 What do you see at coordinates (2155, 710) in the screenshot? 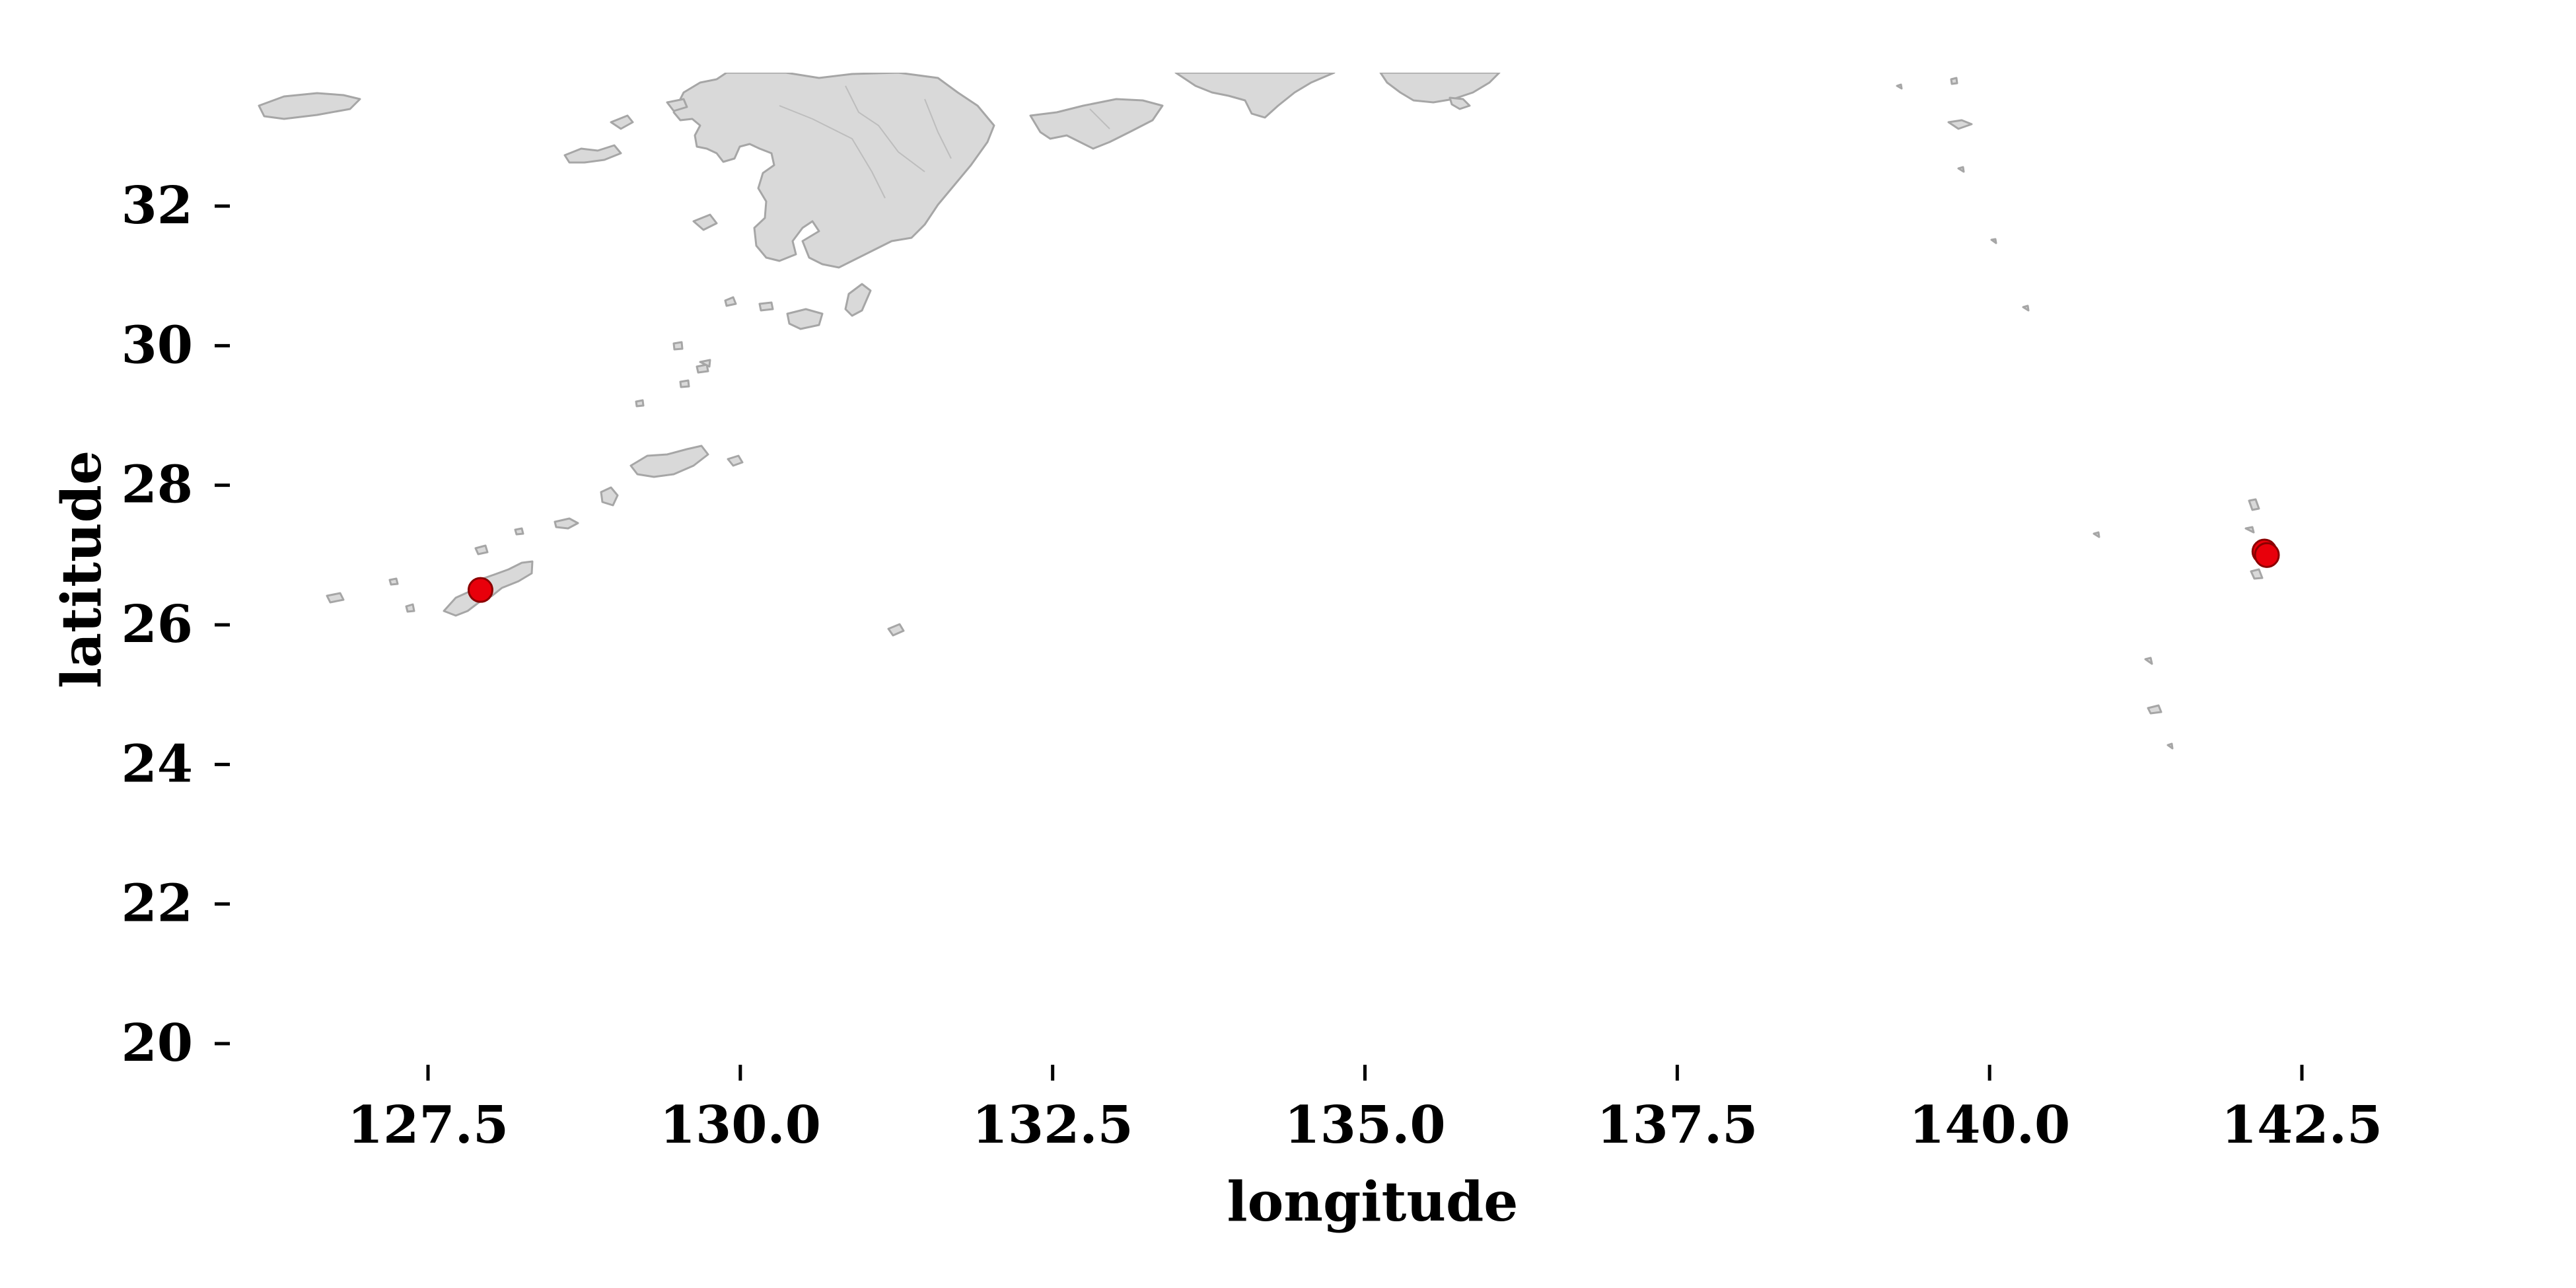
I see `iwo-jima` at bounding box center [2155, 710].